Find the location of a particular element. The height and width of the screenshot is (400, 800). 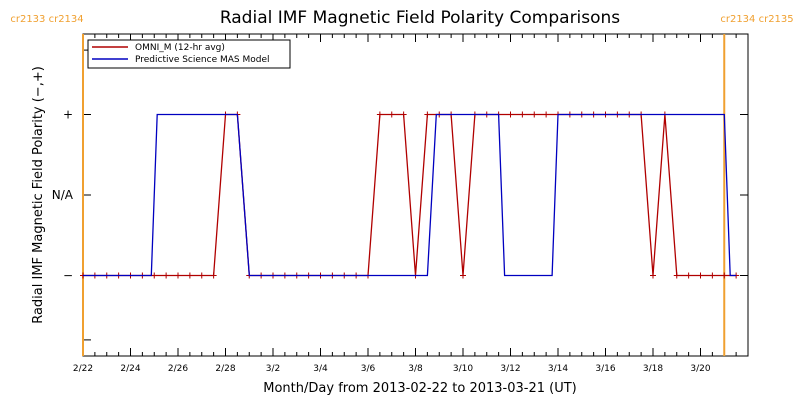

y-tick-label: N/A is located at coordinates (63, 195).